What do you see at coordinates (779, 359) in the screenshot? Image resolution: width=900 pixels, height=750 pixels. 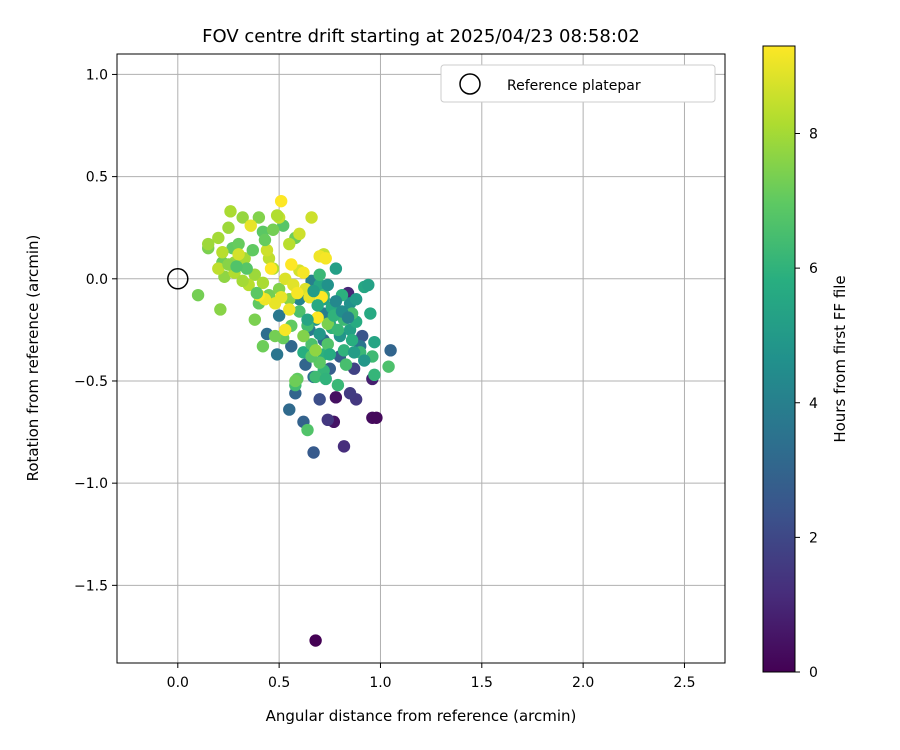 I see `colorbar-gradient` at bounding box center [779, 359].